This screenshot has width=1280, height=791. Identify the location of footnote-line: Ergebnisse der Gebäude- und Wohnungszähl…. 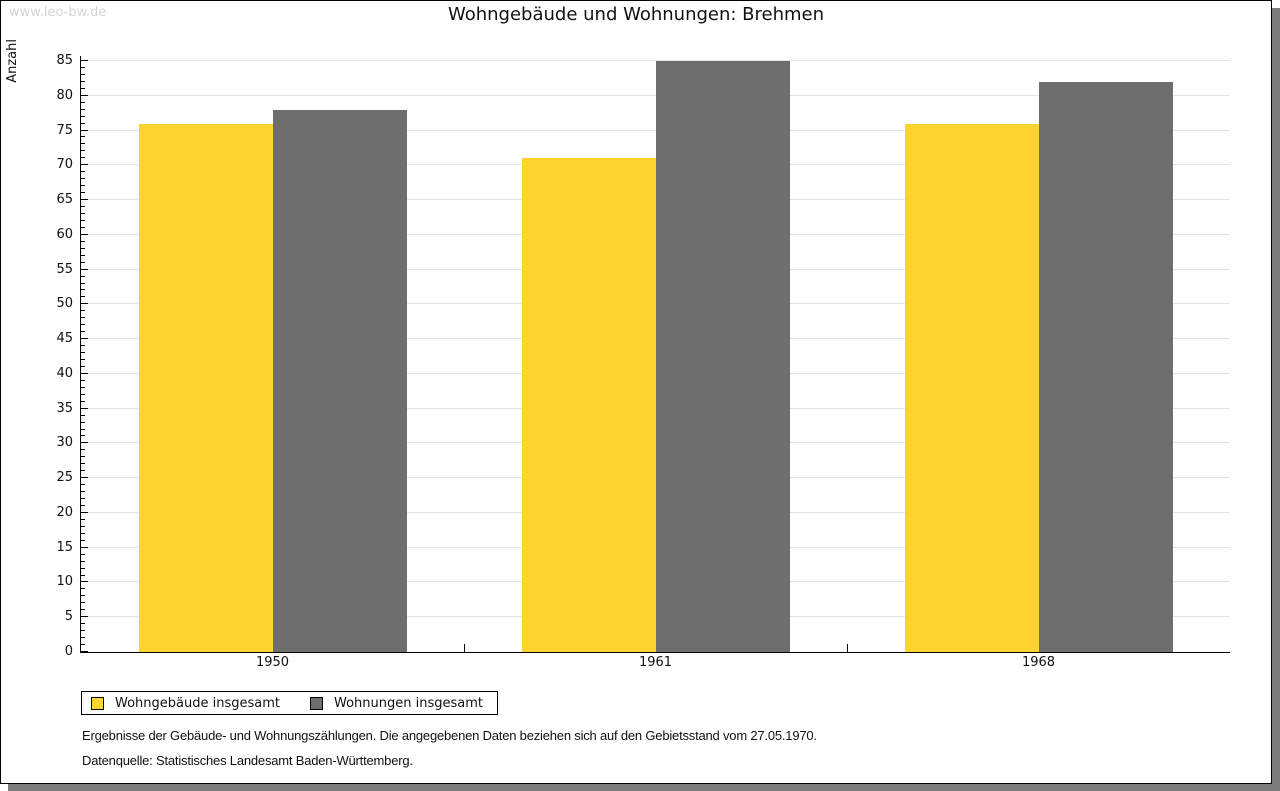
(449, 735).